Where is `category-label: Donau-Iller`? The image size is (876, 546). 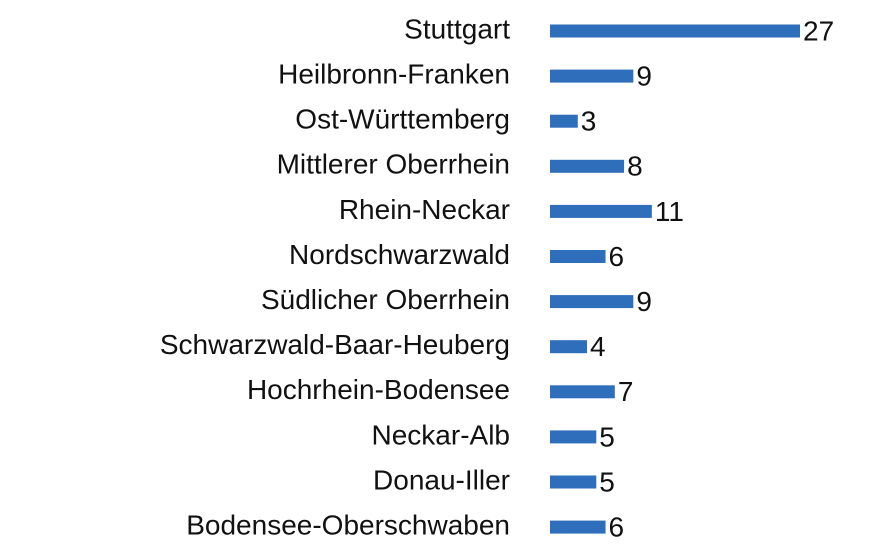
category-label: Donau-Iller is located at coordinates (441, 479).